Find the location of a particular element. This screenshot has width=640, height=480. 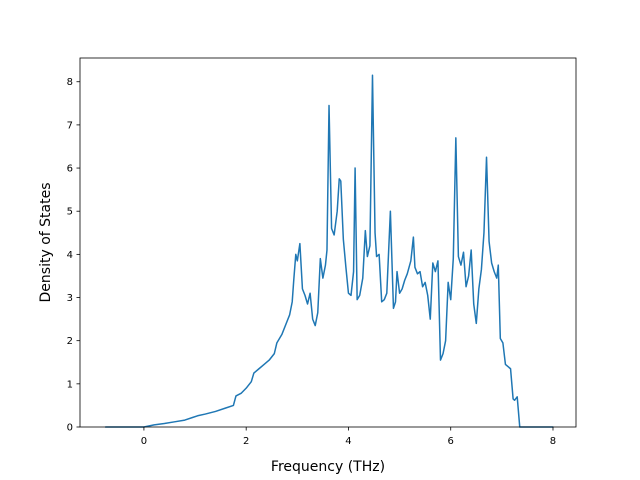

y-tick-label: 2 is located at coordinates (70, 341).